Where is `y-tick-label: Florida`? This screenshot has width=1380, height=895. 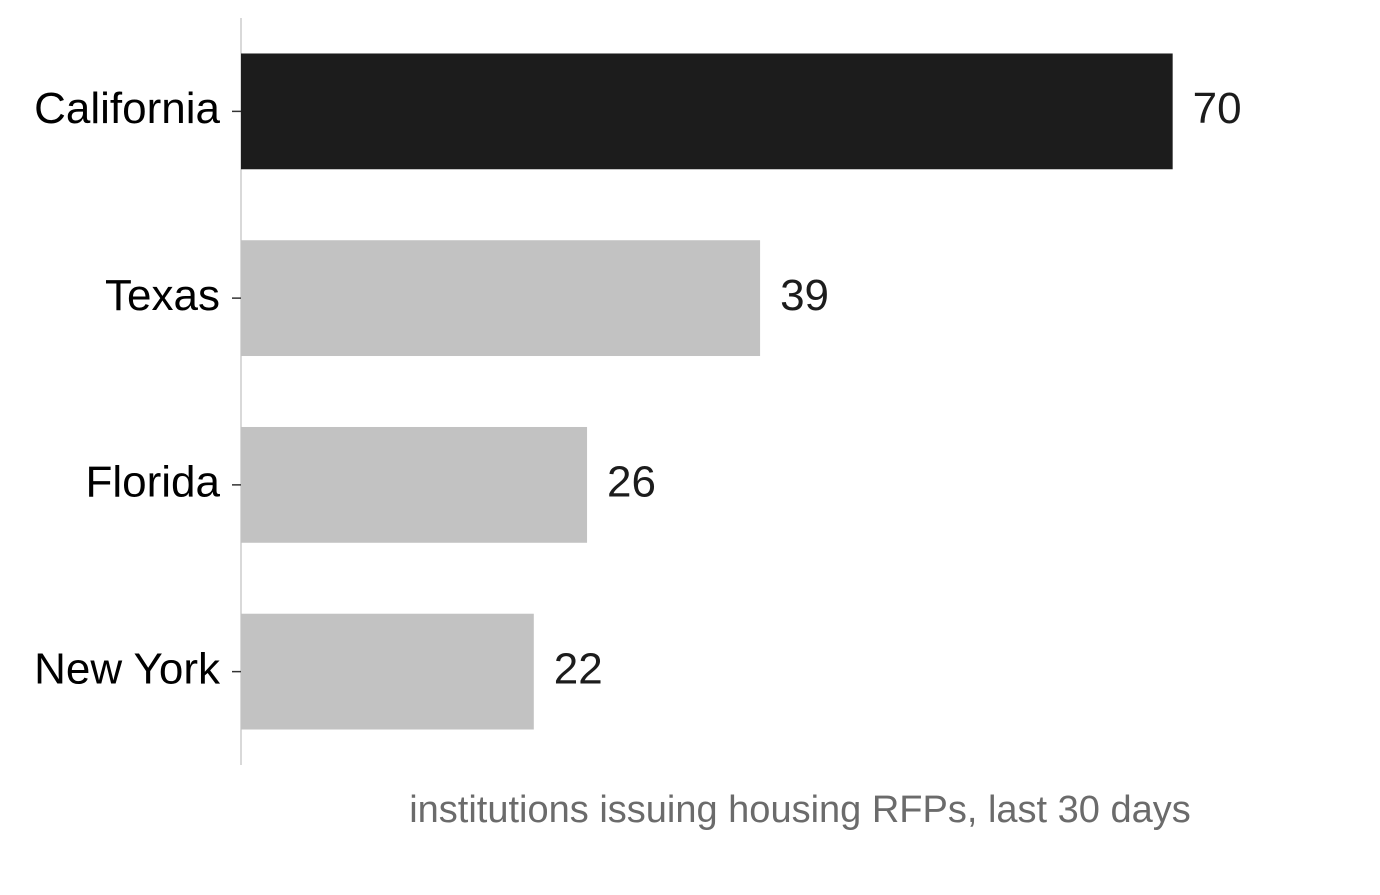
y-tick-label: Florida is located at coordinates (153, 482).